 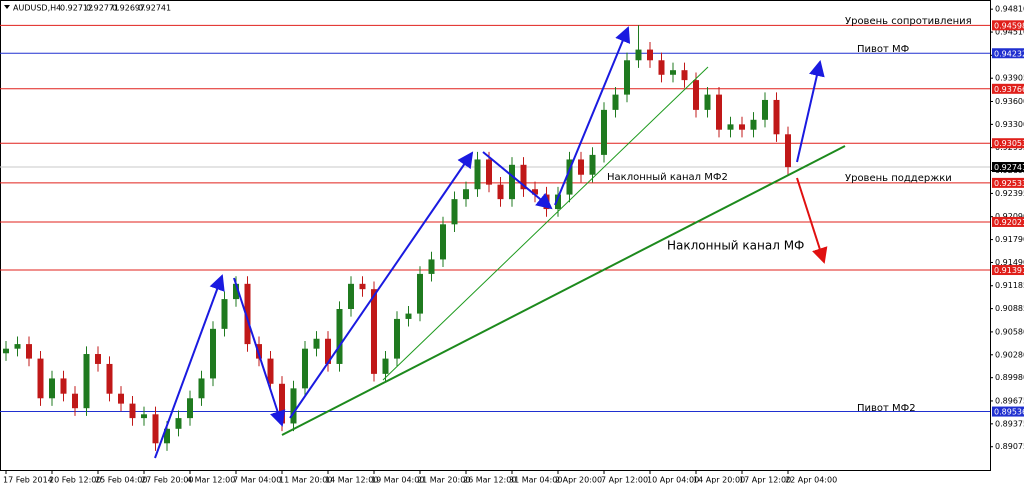 What do you see at coordinates (1009, 270) in the screenshot?
I see `level-label: 0.91391` at bounding box center [1009, 270].